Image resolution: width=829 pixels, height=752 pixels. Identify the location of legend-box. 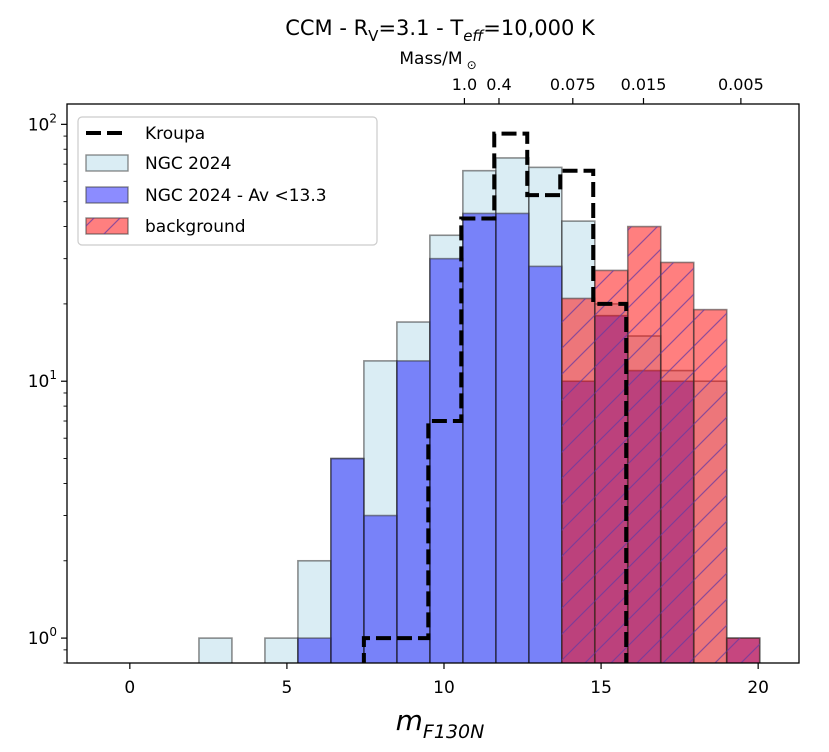
(227, 181).